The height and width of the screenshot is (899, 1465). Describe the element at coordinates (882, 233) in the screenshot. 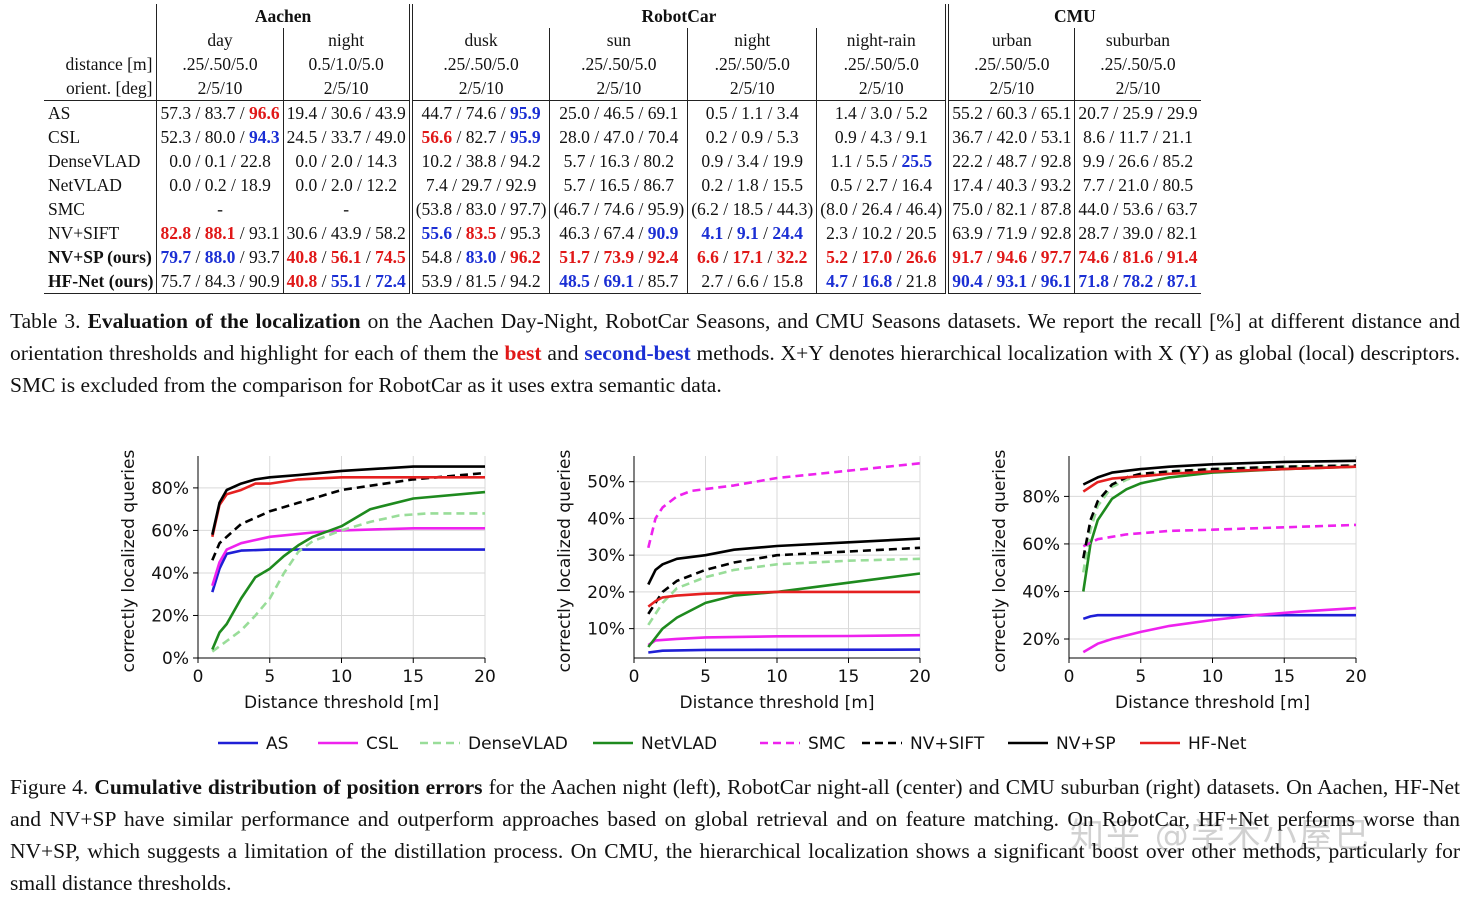

I see `result-cell: 2.3 / 10.2 / 20.5` at that location.